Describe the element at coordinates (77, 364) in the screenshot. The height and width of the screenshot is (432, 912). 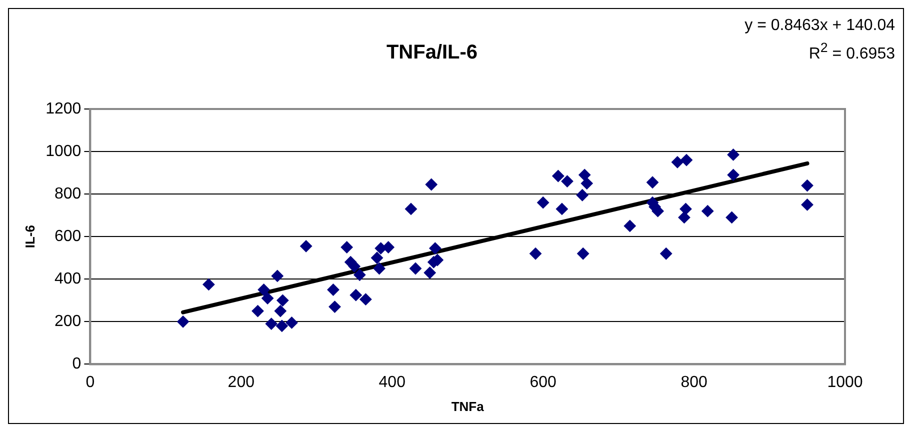
I see `y-tick-label: 0` at that location.